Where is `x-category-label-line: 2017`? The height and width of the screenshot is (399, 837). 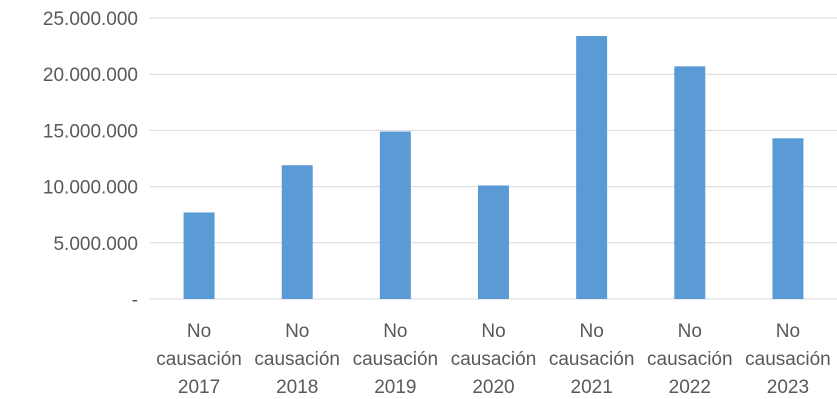 x-category-label-line: 2017 is located at coordinates (199, 387).